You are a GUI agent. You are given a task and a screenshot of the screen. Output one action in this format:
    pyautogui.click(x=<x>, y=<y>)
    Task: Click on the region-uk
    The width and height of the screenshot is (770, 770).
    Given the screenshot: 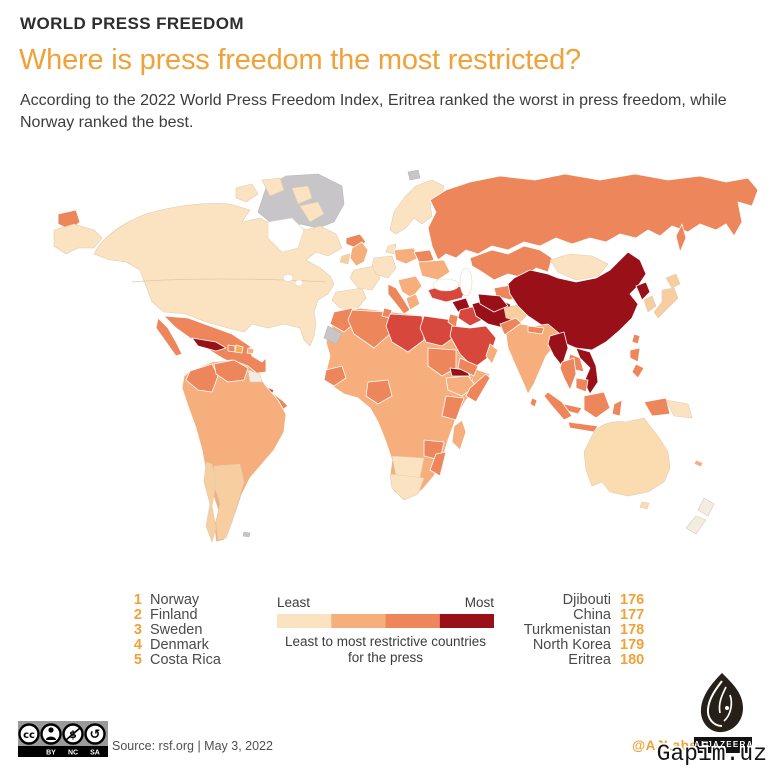 What is the action you would take?
    pyautogui.click(x=359, y=254)
    